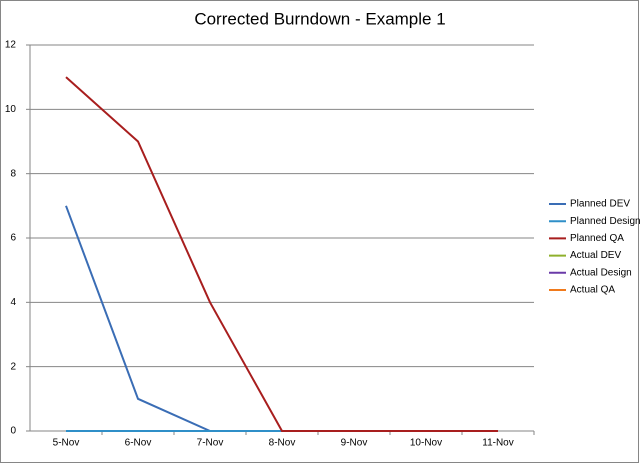 The image size is (640, 464). Describe the element at coordinates (13, 173) in the screenshot. I see `y-tick-label: 8` at that location.